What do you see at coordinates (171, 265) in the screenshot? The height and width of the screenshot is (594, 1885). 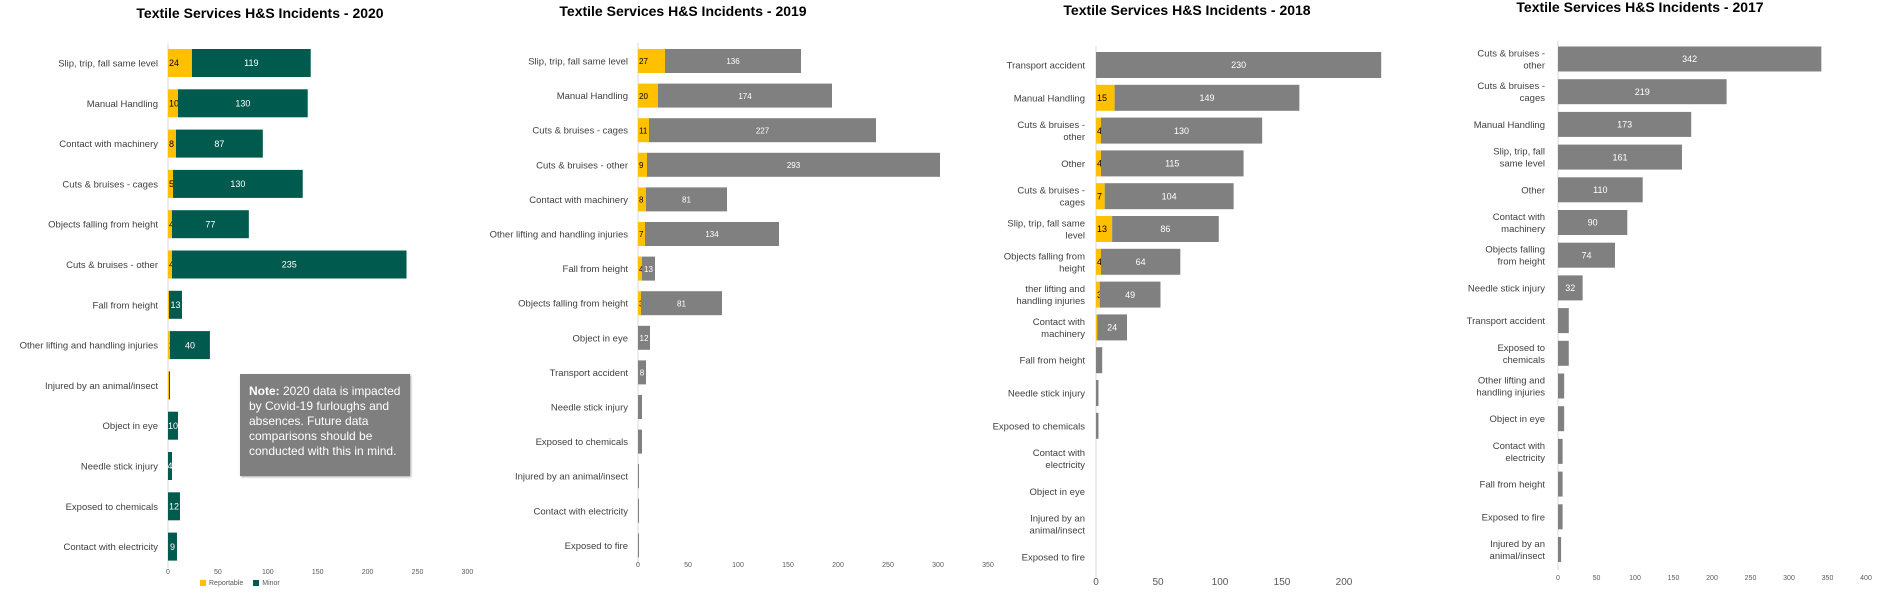 I see `bar-value-label-c0: 4` at bounding box center [171, 265].